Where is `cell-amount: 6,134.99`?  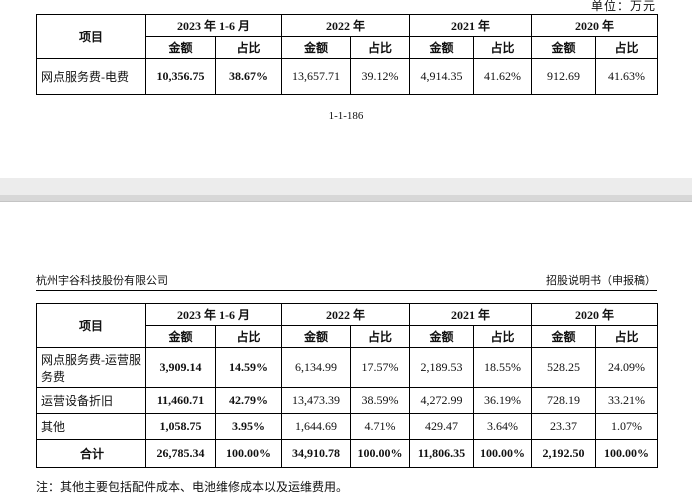 cell-amount: 6,134.99 is located at coordinates (316, 367).